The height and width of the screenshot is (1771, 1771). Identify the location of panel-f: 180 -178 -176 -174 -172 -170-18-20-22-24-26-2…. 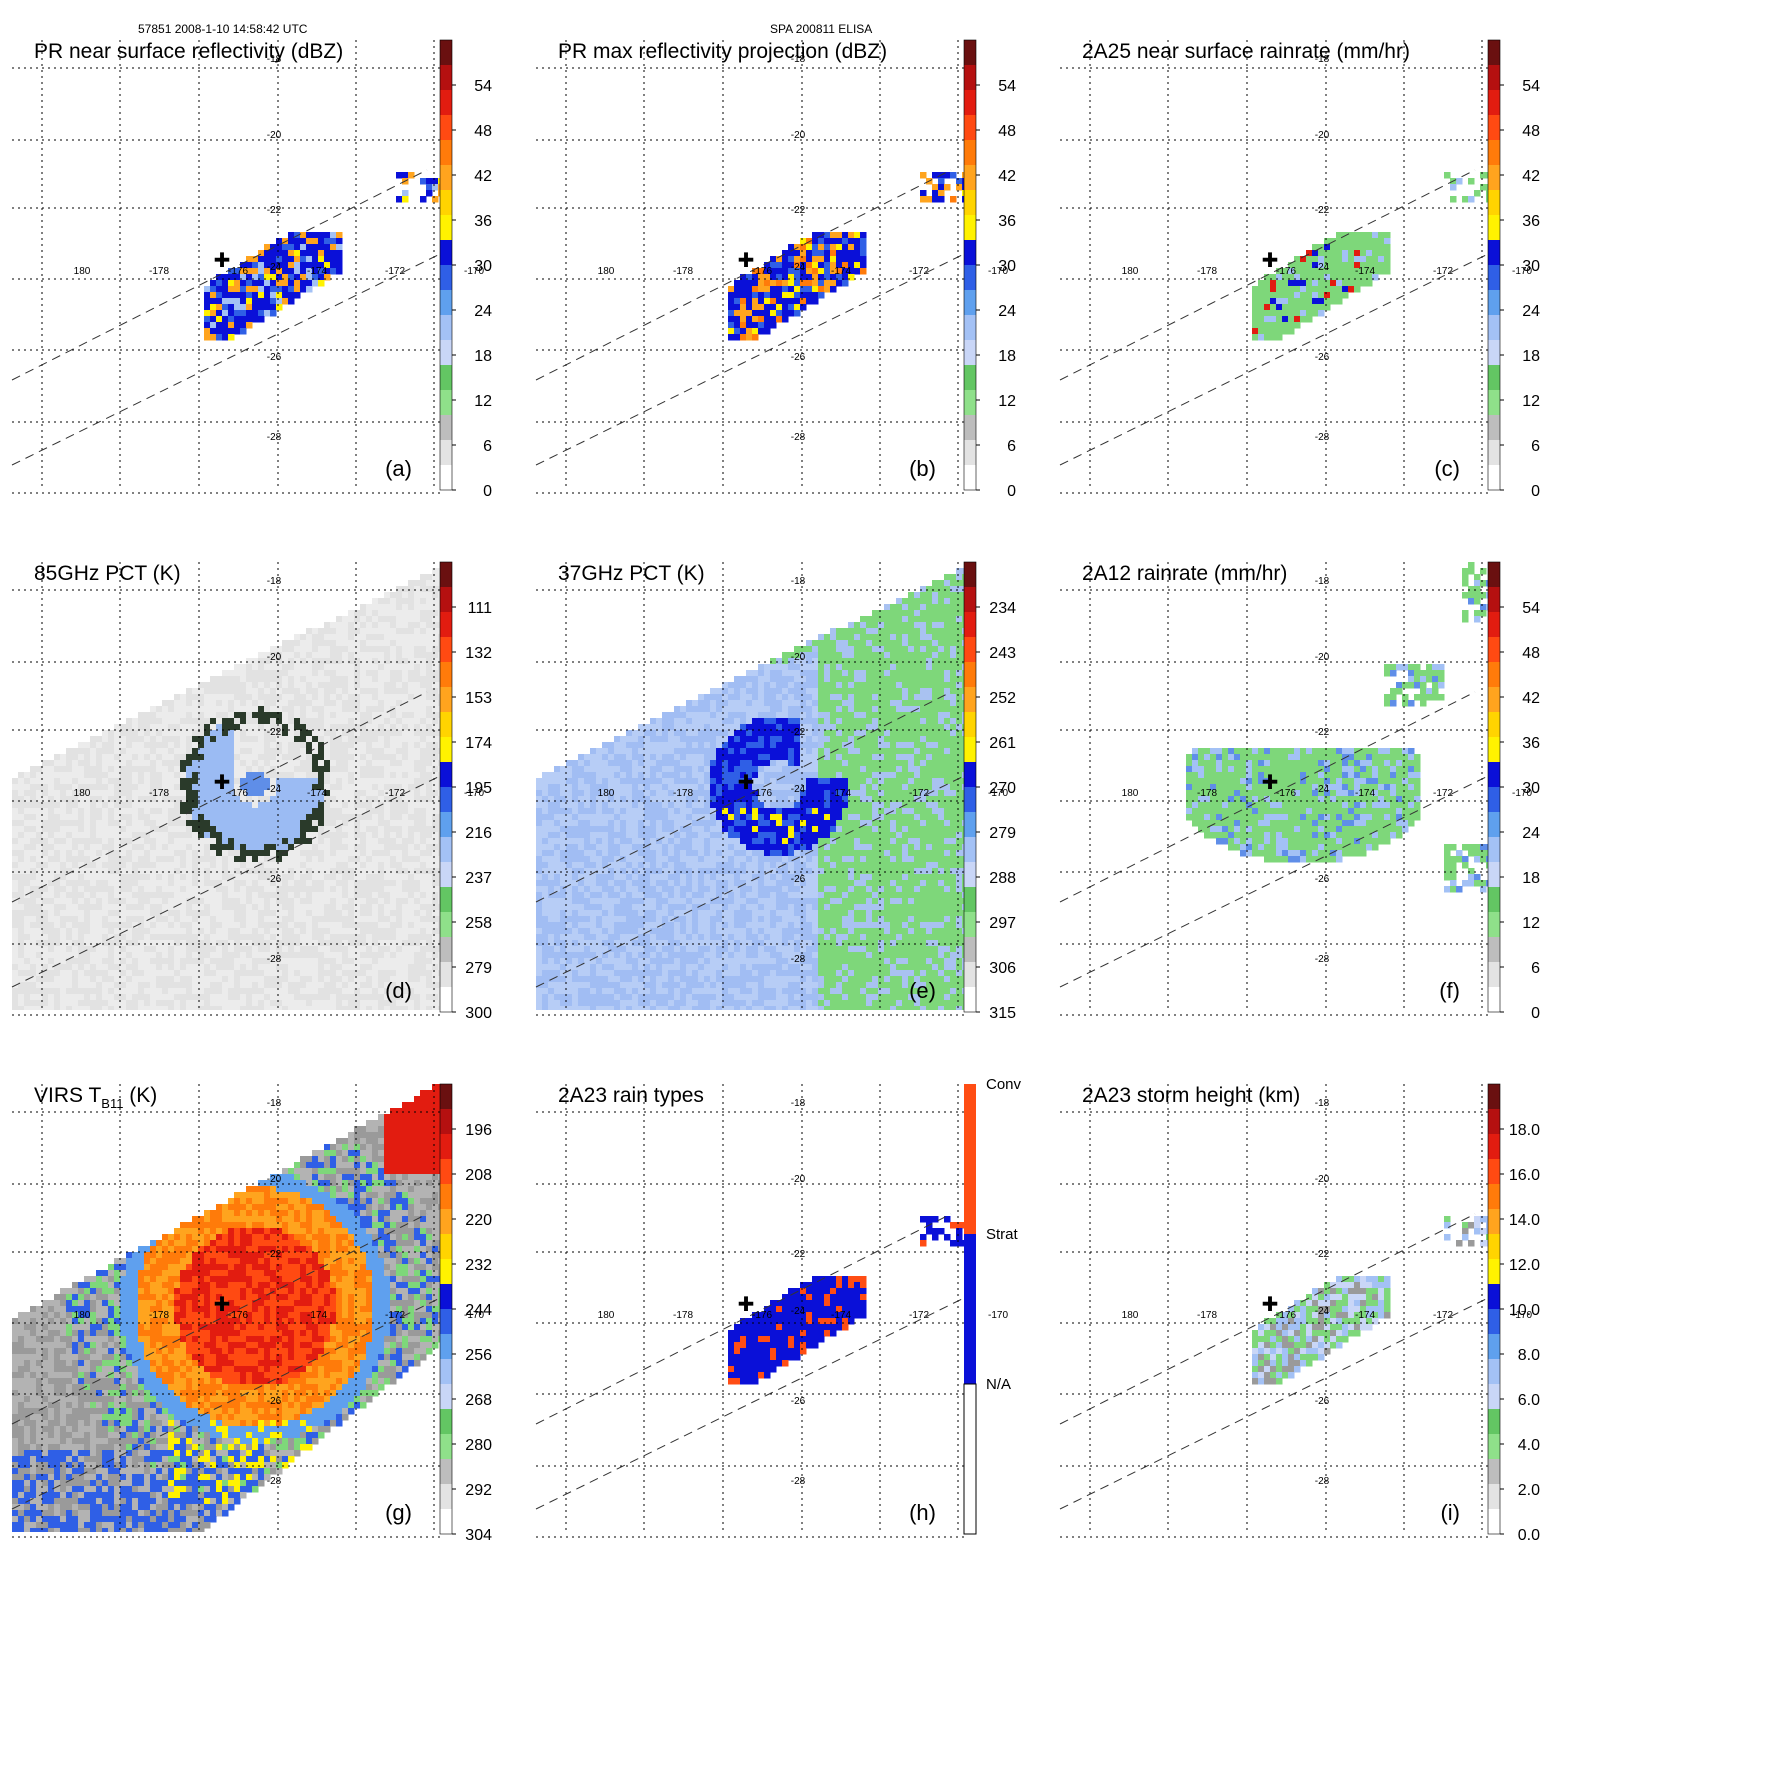
(1299, 791).